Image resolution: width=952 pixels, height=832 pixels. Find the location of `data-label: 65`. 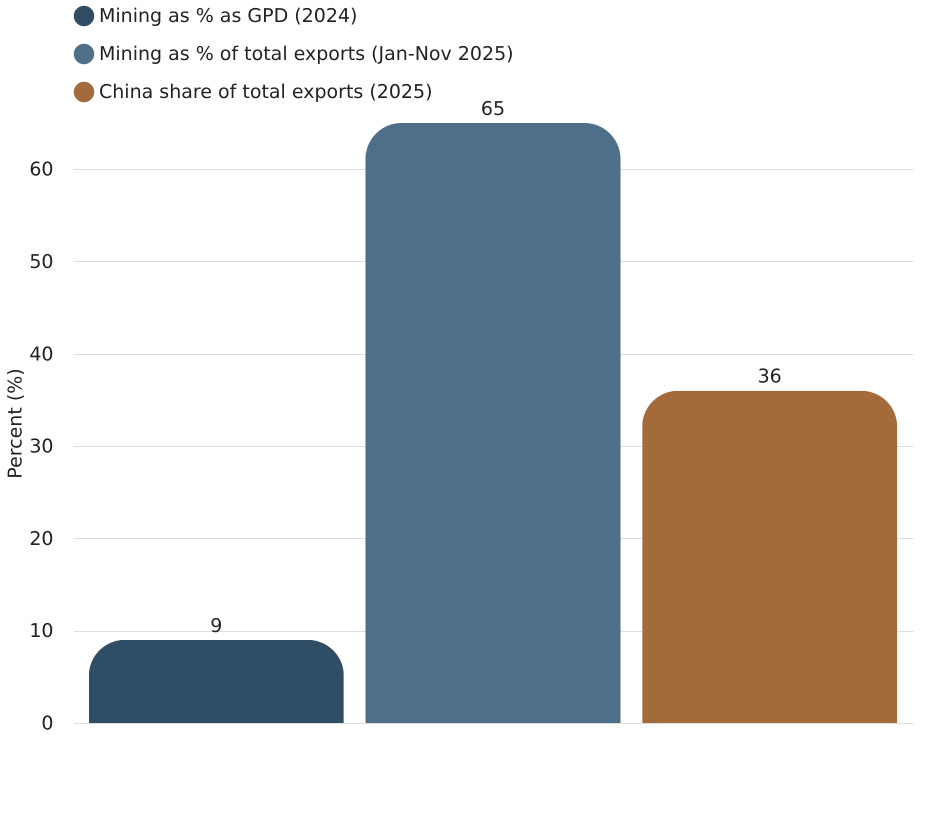

data-label: 65 is located at coordinates (493, 109).